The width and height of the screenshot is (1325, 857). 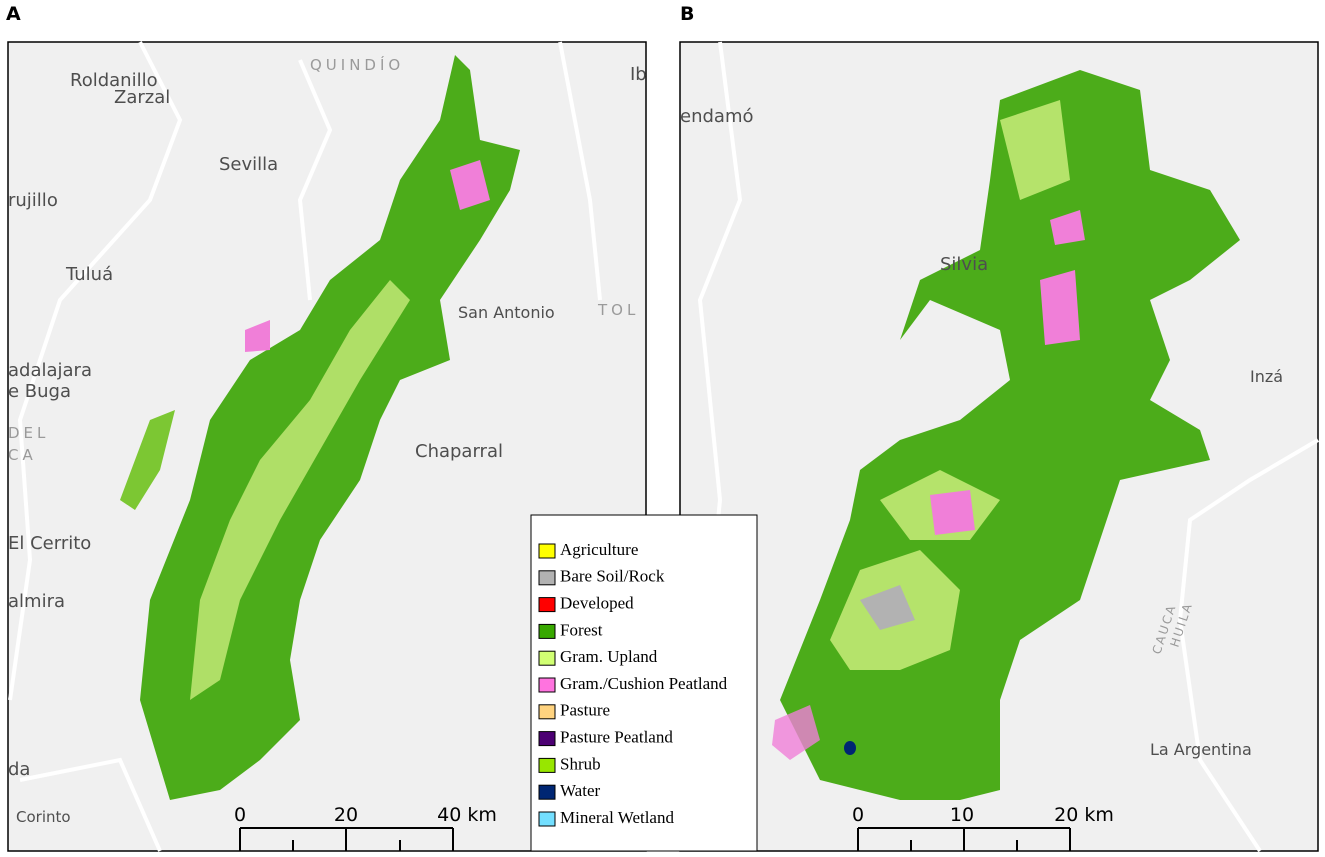 I want to click on region-label: CA, so click(x=22, y=455).